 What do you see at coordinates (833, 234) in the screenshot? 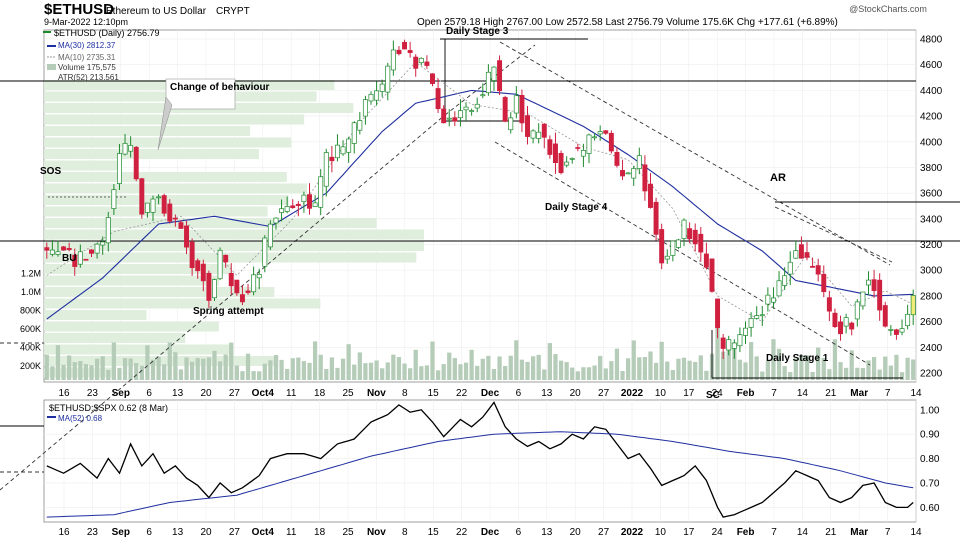
I see `ar-resistance-line` at bounding box center [833, 234].